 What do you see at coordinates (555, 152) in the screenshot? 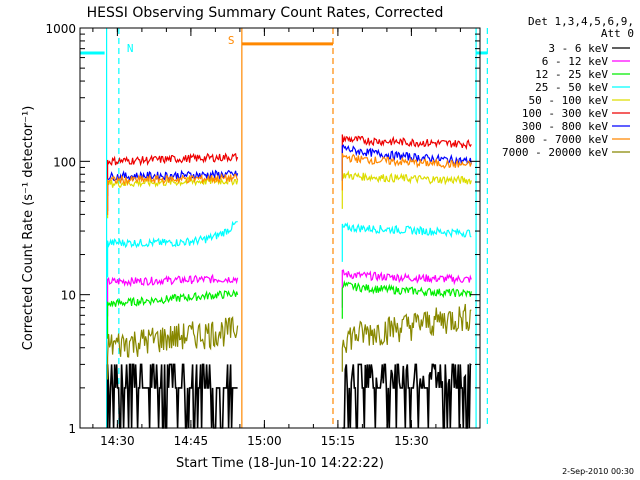
I see `legend-label: 7000 - 20000 keV` at bounding box center [555, 152].